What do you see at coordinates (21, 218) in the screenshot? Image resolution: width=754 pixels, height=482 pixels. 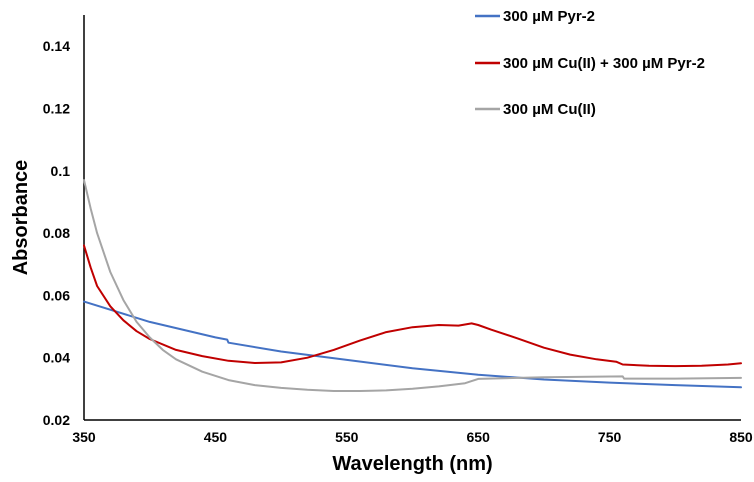 I see `y-axis-title: Absorbance` at bounding box center [21, 218].